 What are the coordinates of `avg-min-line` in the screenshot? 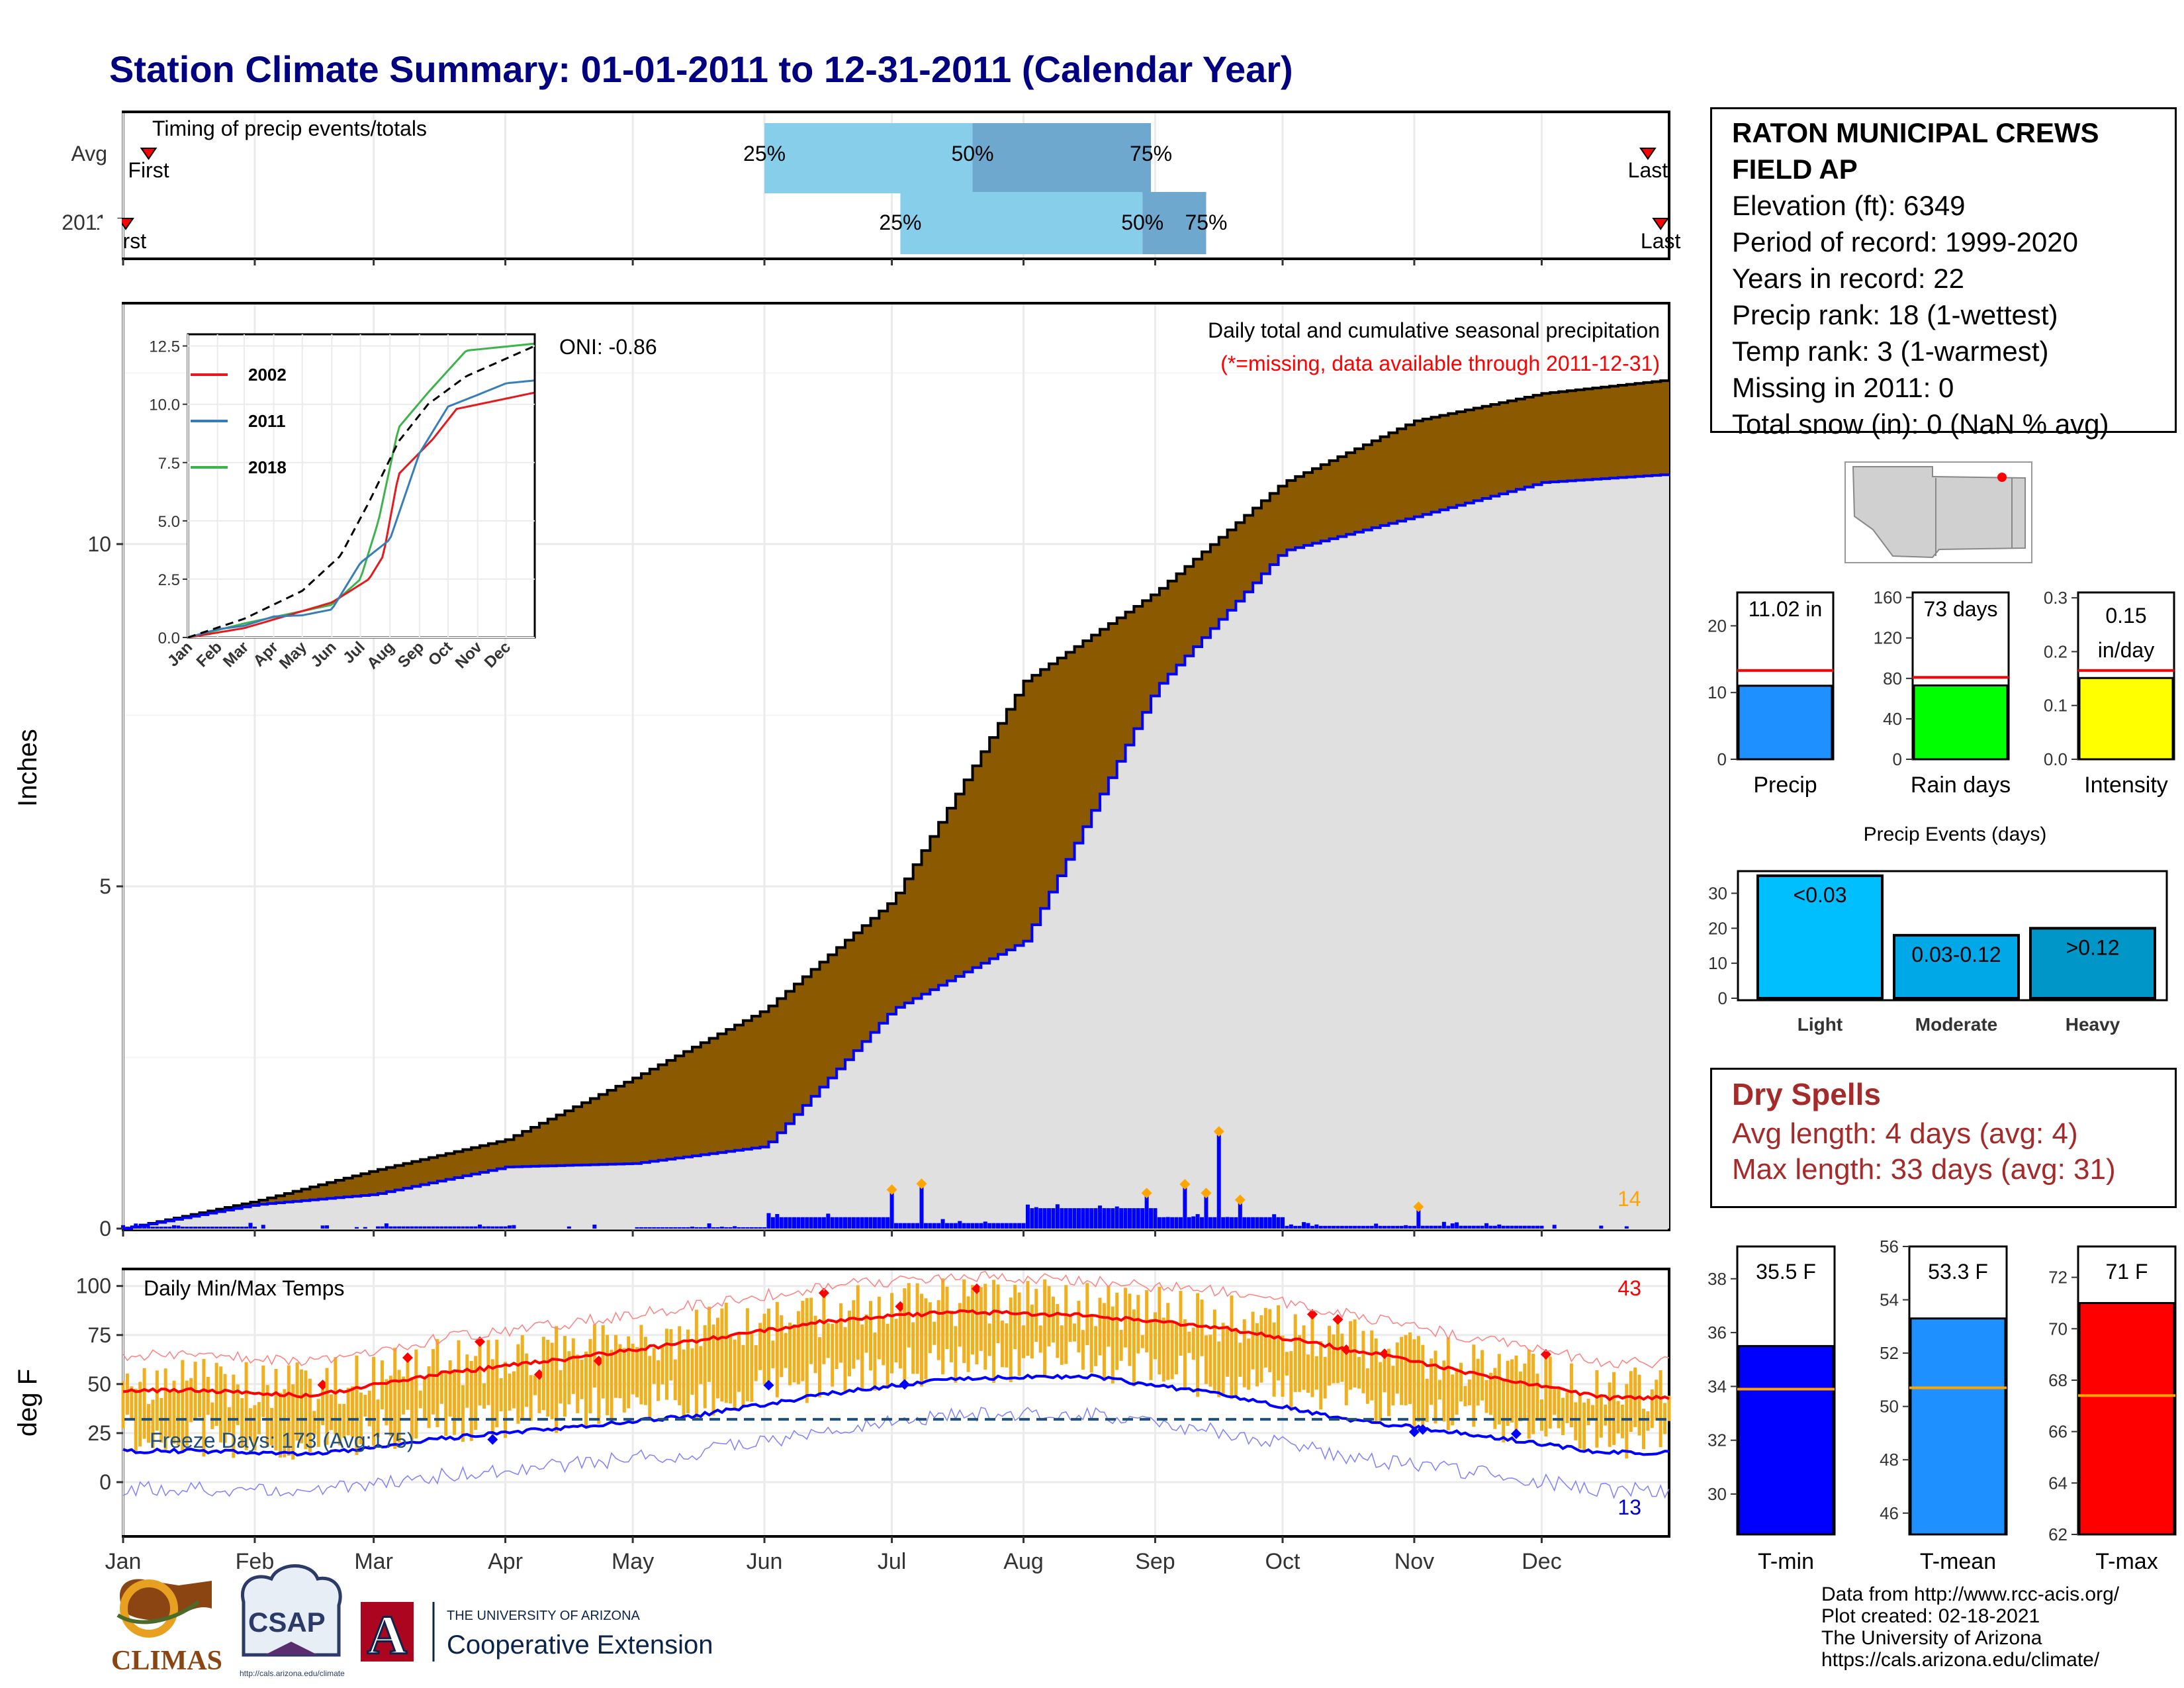 It's located at (896, 1415).